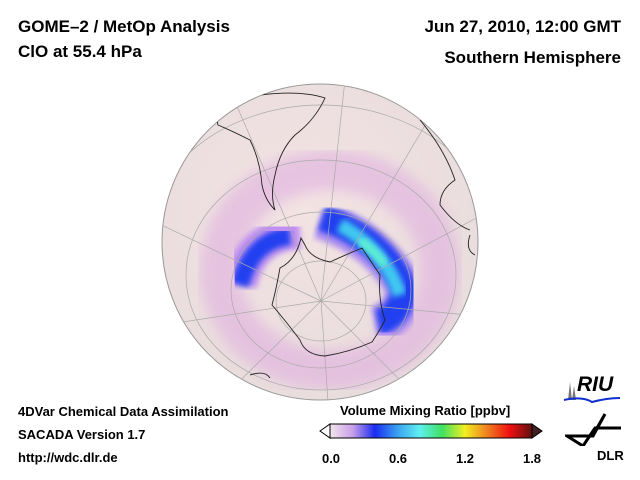  I want to click on colorbar-tick: 1.8, so click(532, 458).